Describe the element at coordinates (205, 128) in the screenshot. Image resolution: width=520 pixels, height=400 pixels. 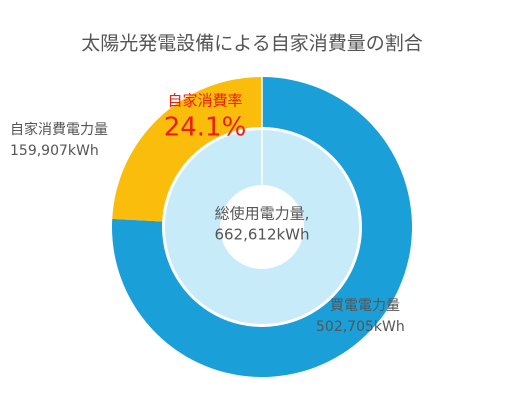
I see `rate-value: 24.1%` at that location.